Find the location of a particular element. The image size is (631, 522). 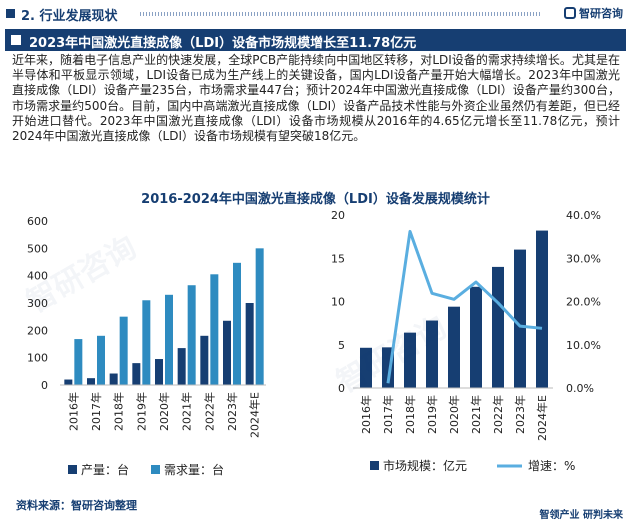

banner-marker is located at coordinates (16, 40).